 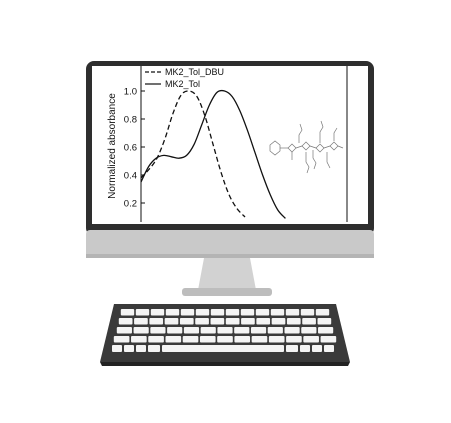 I want to click on y-tick-label: 0.4, so click(x=130, y=176).